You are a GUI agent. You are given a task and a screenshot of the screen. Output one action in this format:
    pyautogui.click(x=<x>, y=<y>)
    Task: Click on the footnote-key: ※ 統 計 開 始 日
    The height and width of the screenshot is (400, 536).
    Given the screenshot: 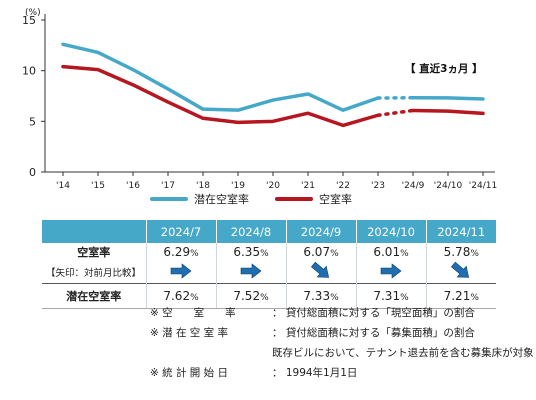 What is the action you would take?
    pyautogui.click(x=189, y=373)
    